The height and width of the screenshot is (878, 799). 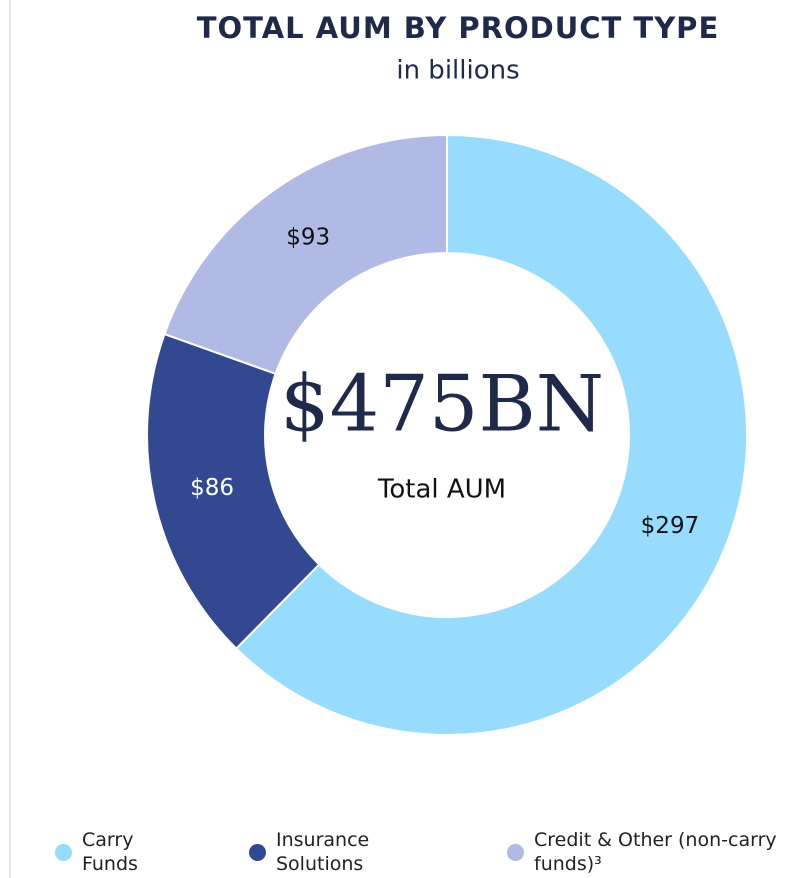 I want to click on legend-item: Credit & Other (non-carry funds)³, so click(x=642, y=852).